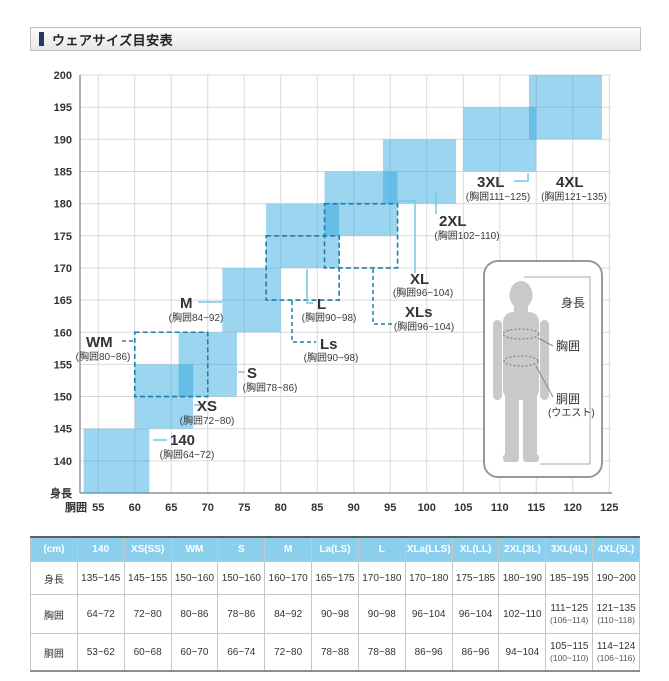 This screenshot has width=669, height=681. What do you see at coordinates (512, 426) in the screenshot?
I see `figure-leg-left` at bounding box center [512, 426].